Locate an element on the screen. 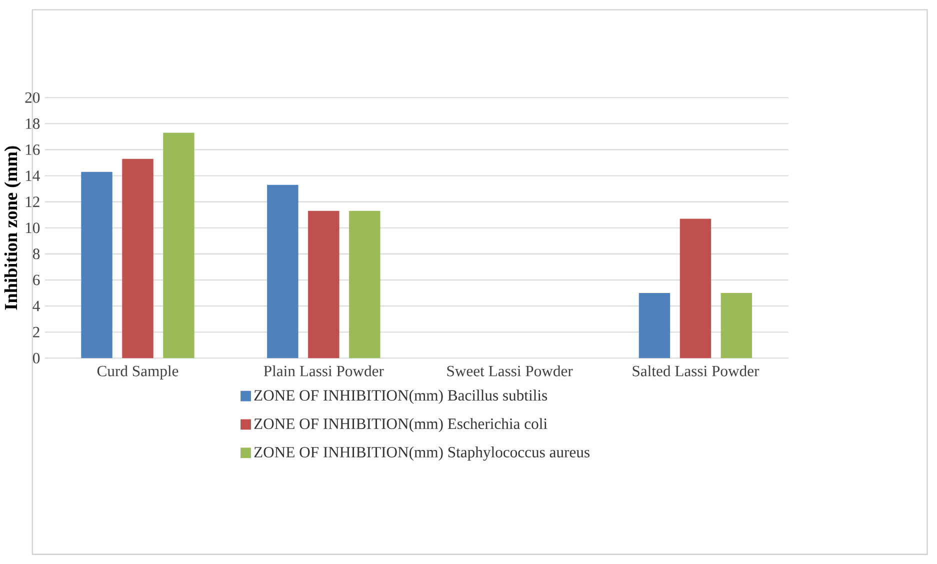 This screenshot has height=564, width=937. x-tick-label: Plain Lassi Powder is located at coordinates (324, 370).